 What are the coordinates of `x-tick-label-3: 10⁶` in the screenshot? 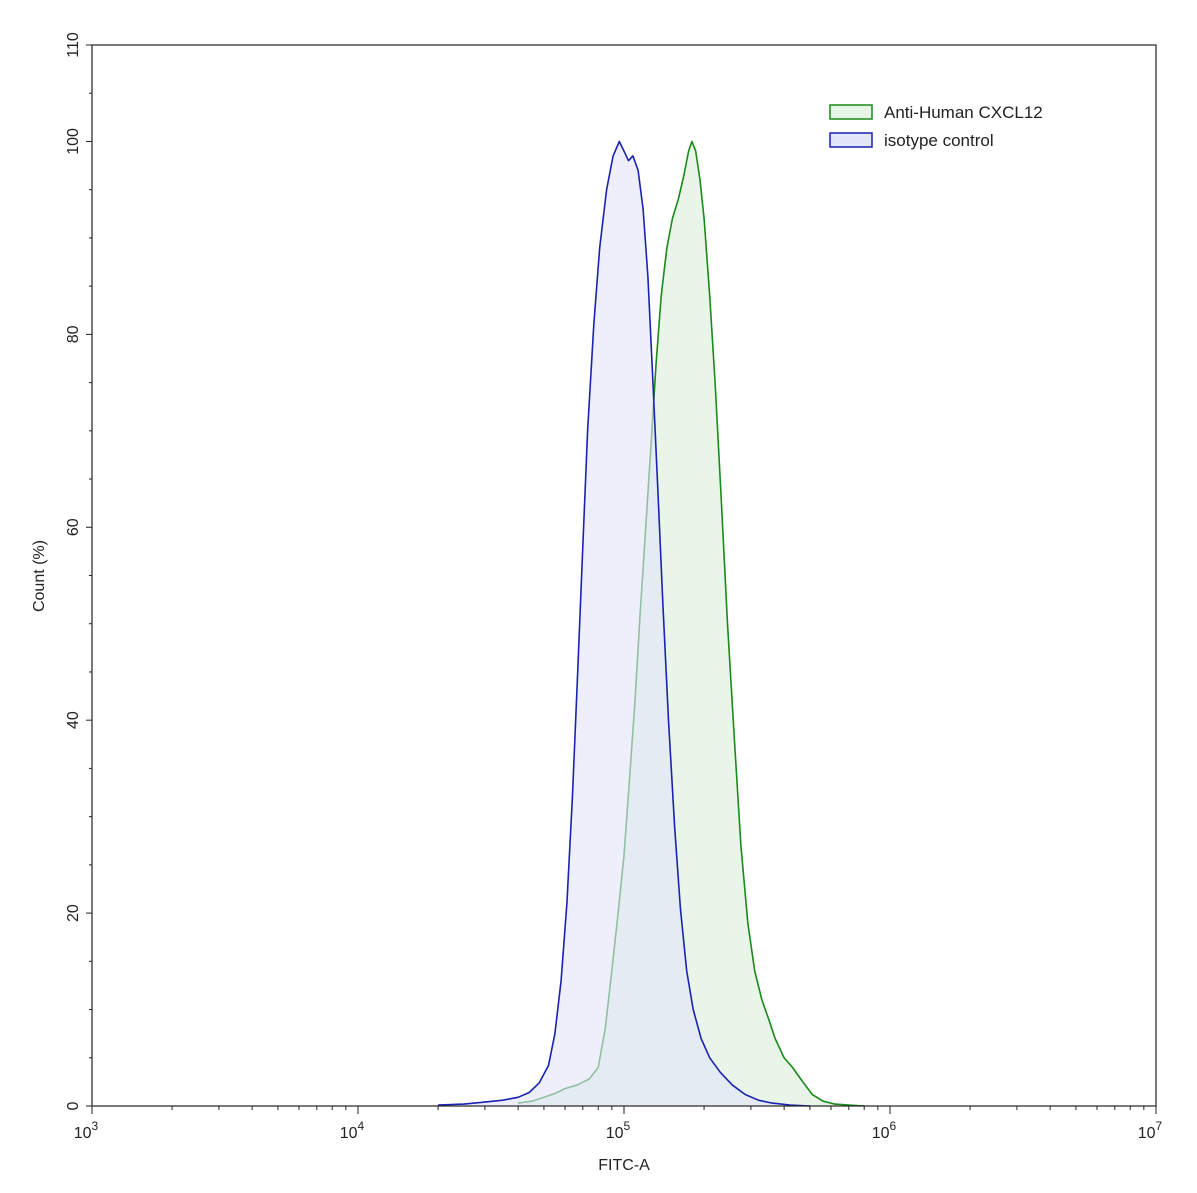 It's located at (884, 1130).